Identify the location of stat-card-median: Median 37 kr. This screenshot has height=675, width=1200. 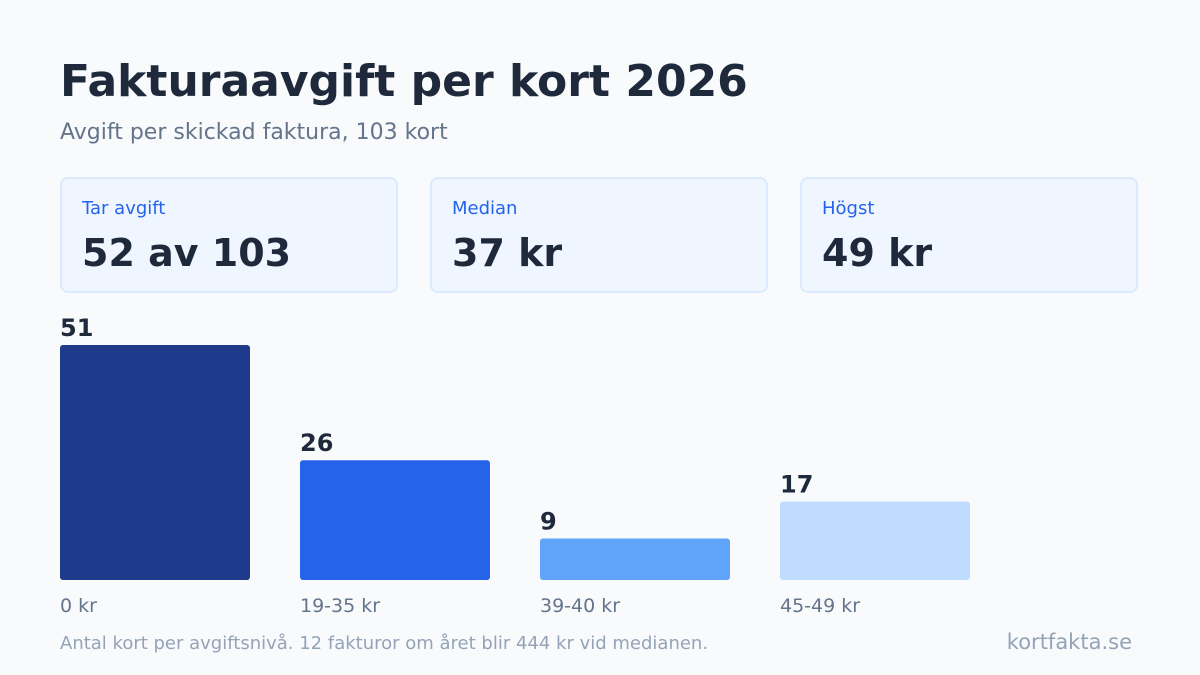
(599, 235).